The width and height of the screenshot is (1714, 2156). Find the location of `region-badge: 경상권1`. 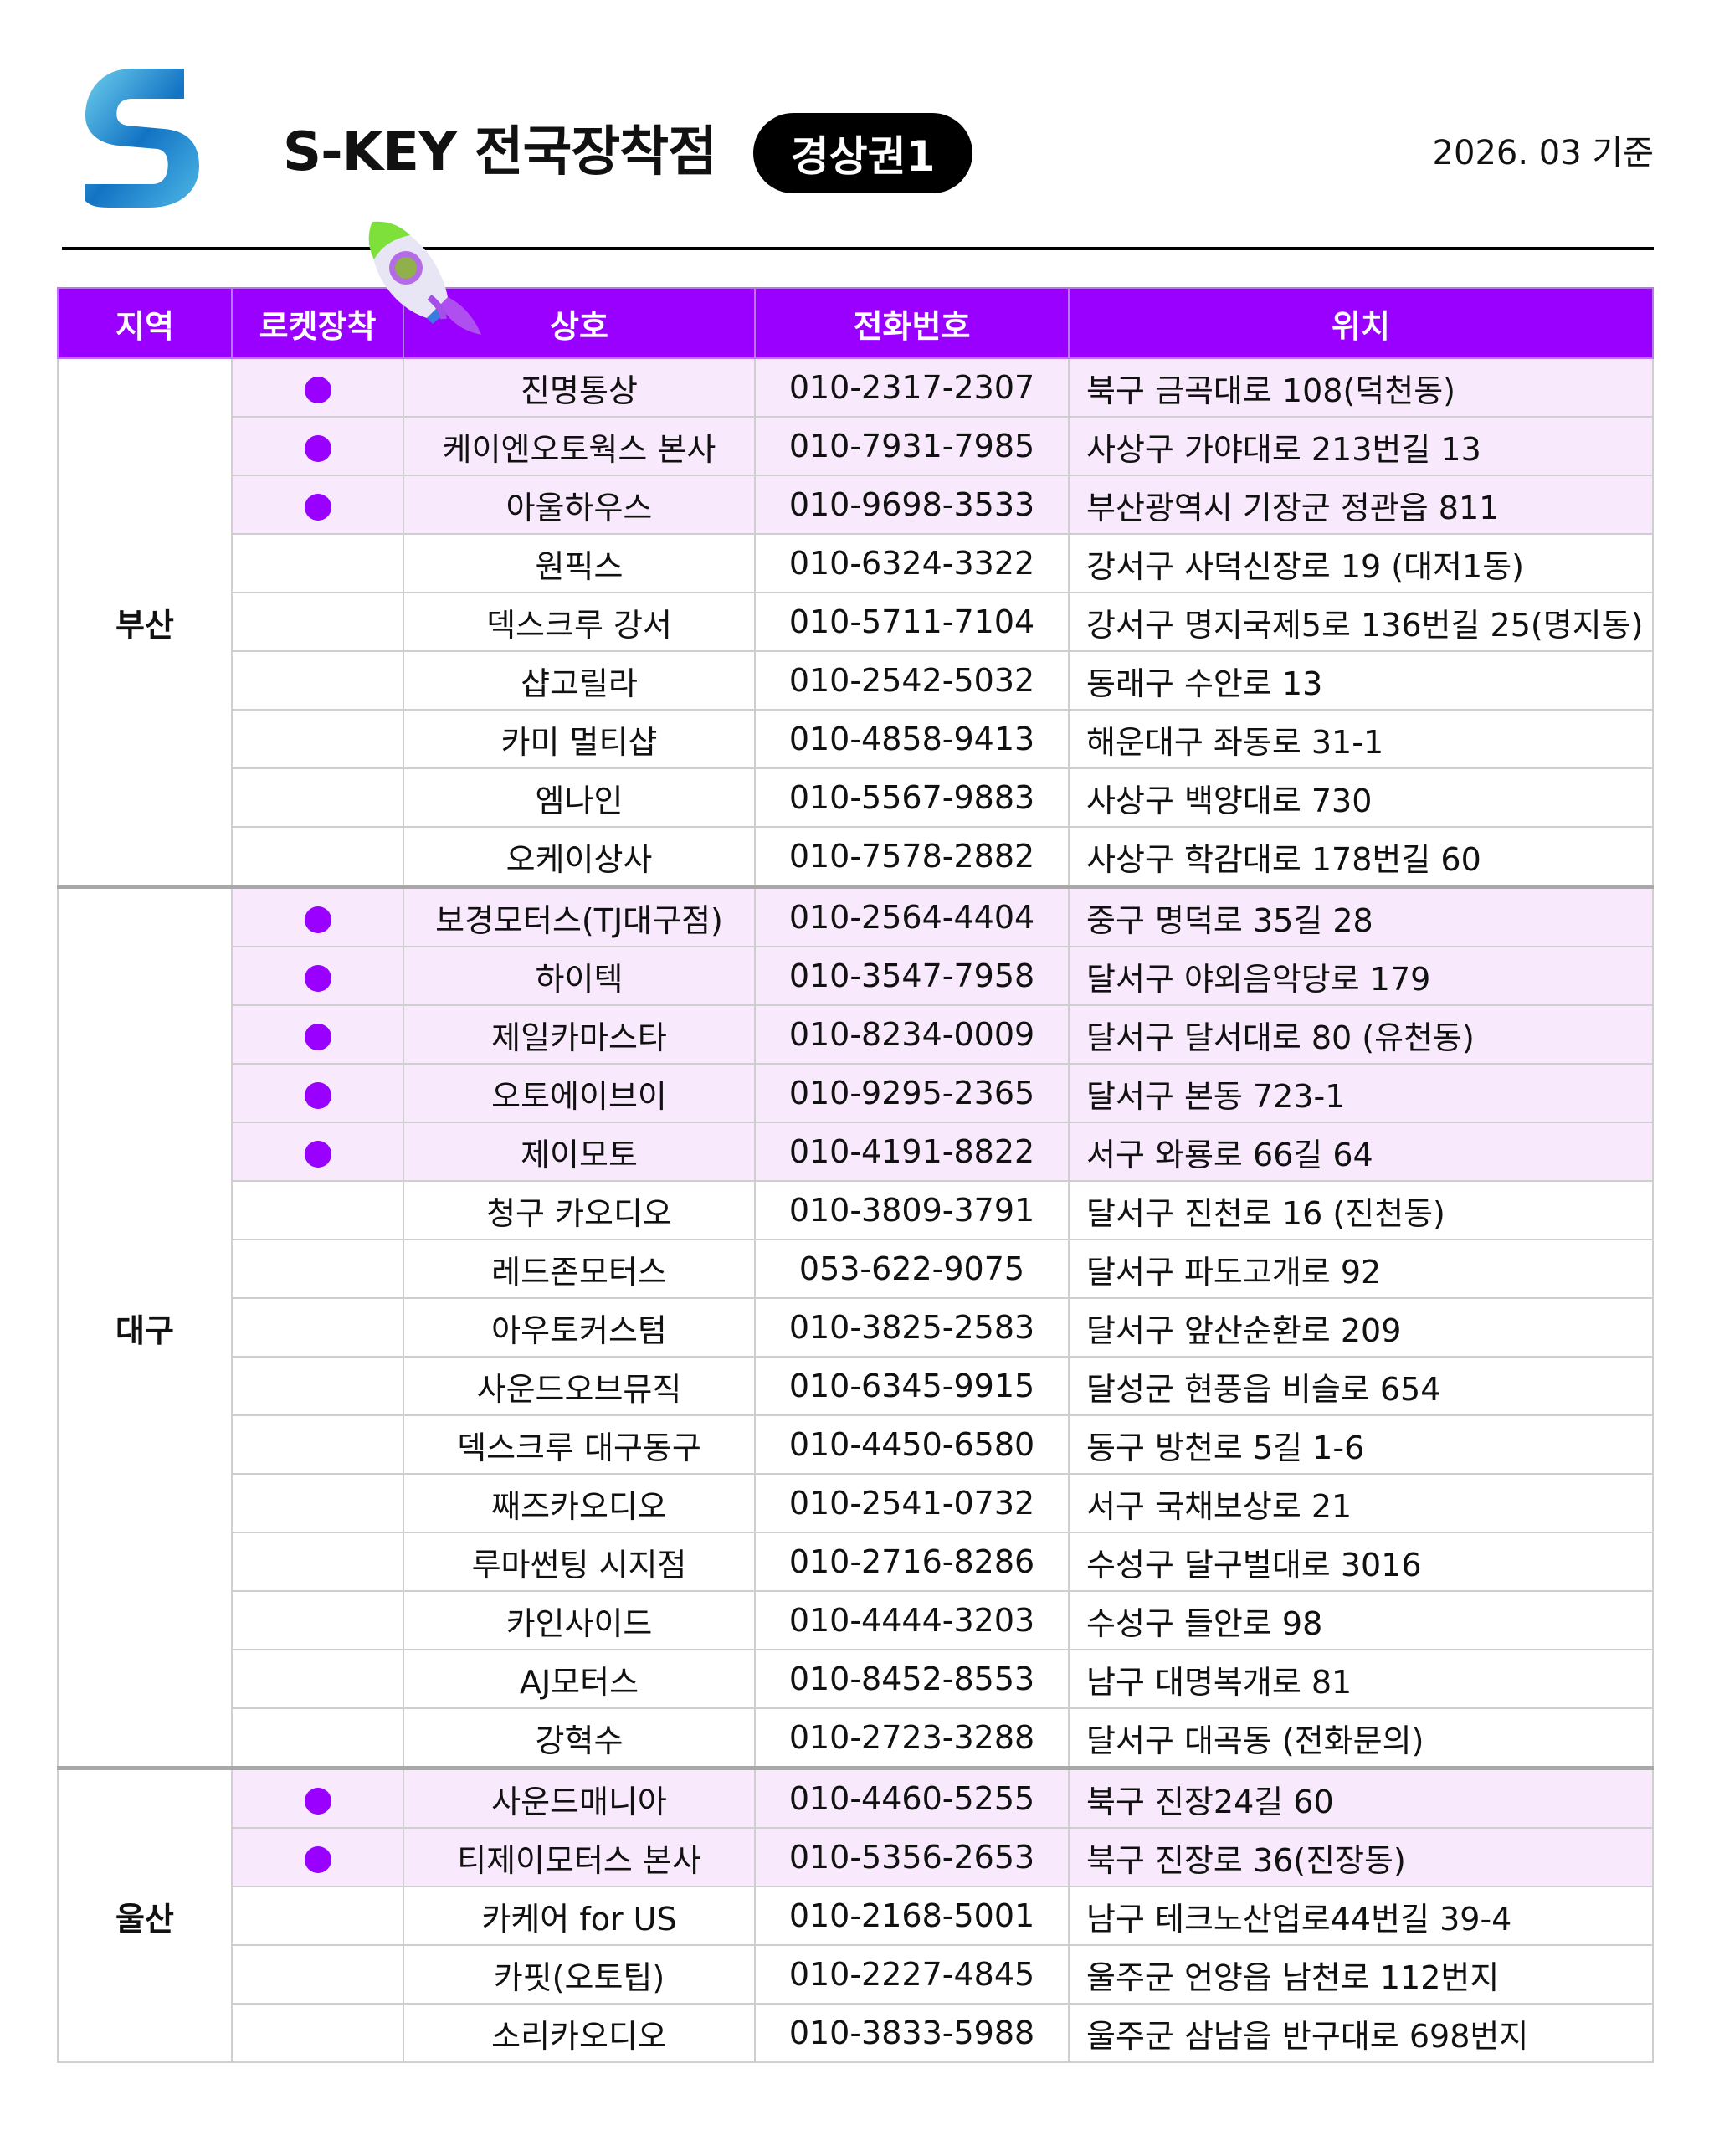

region-badge: 경상권1 is located at coordinates (862, 153).